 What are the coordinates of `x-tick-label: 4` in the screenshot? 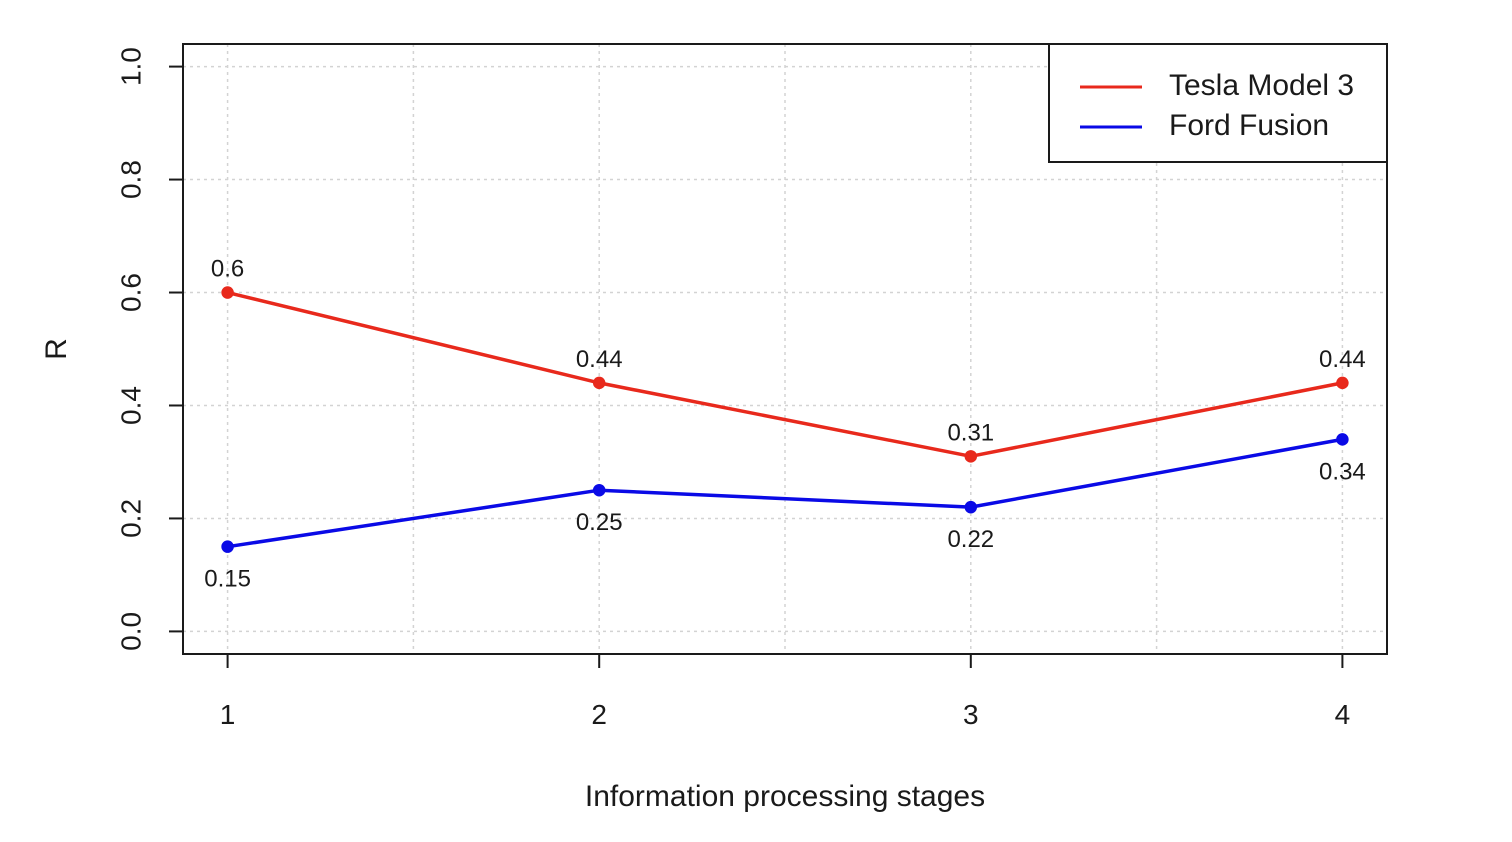 It's located at (1343, 714).